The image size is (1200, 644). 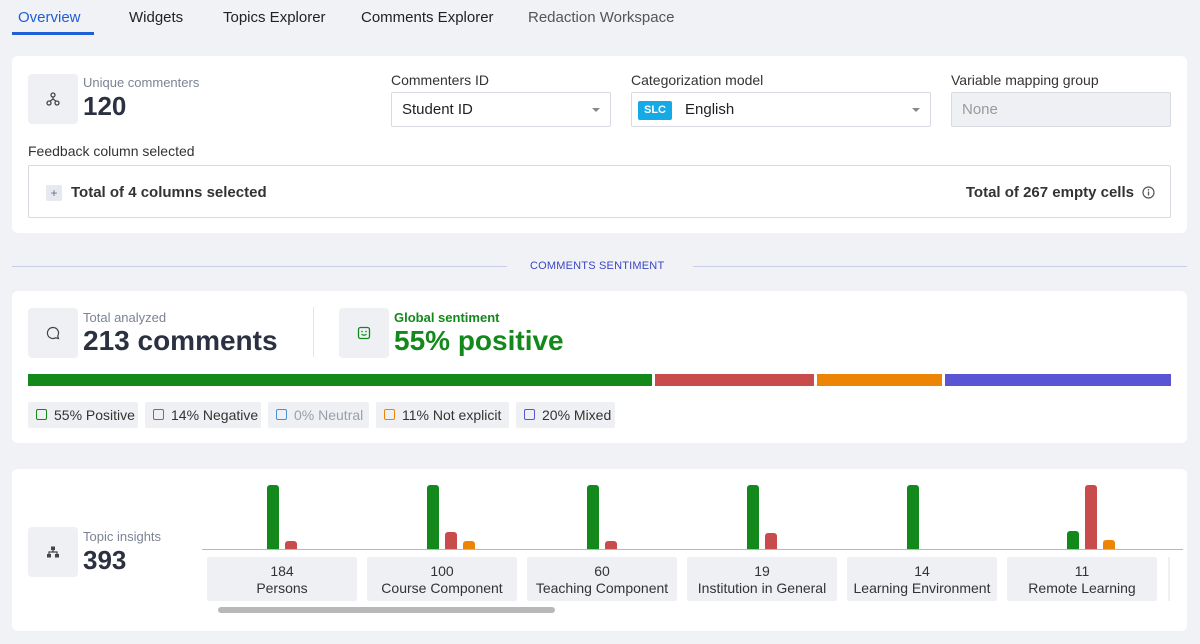 I want to click on topic-label-card: 11 Remote Learning, so click(x=1082, y=579).